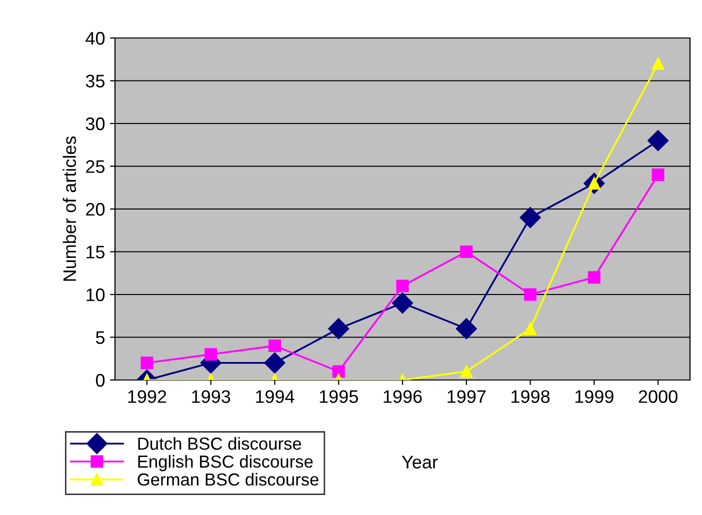 The height and width of the screenshot is (515, 702). What do you see at coordinates (95, 38) in the screenshot?
I see `y-tick-label: 40` at bounding box center [95, 38].